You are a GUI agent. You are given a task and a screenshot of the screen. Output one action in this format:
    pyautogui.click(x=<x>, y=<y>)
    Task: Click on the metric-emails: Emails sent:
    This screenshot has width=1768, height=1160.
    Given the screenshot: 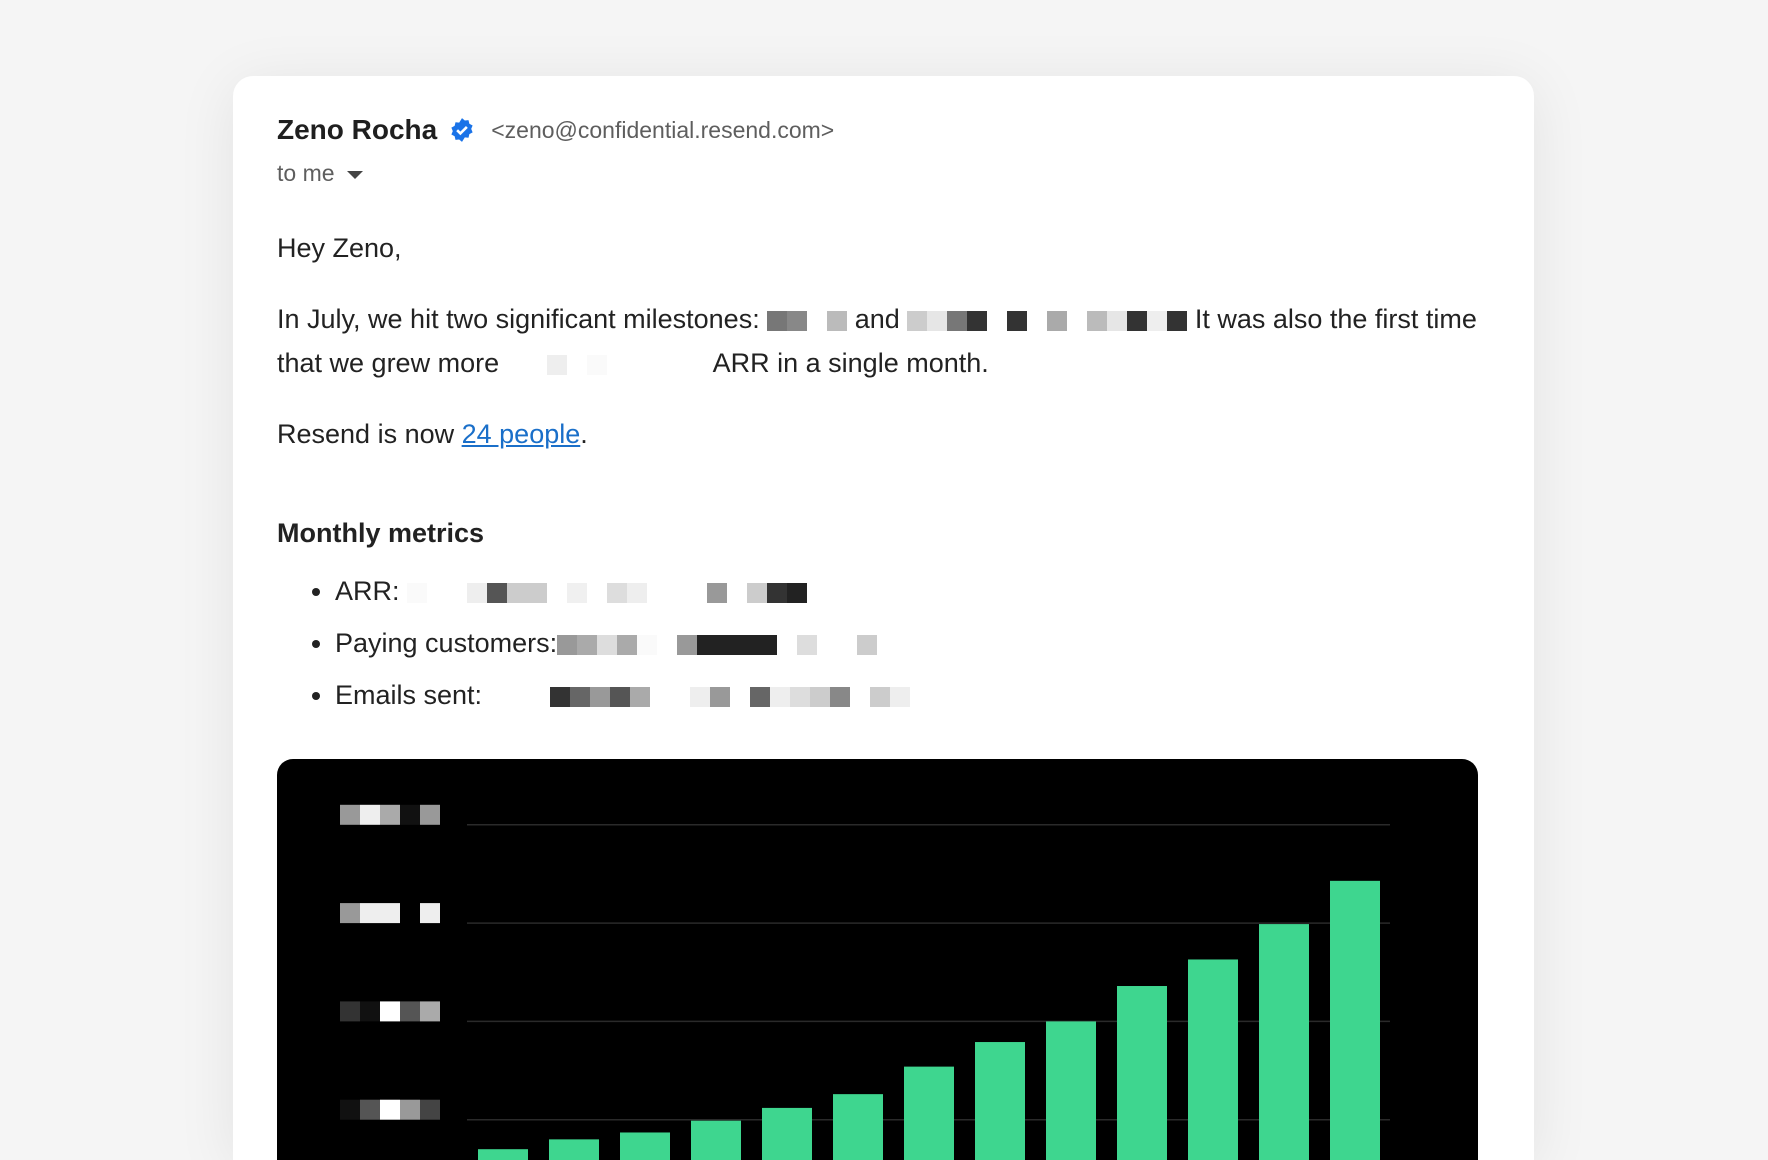 What is the action you would take?
    pyautogui.click(x=916, y=695)
    